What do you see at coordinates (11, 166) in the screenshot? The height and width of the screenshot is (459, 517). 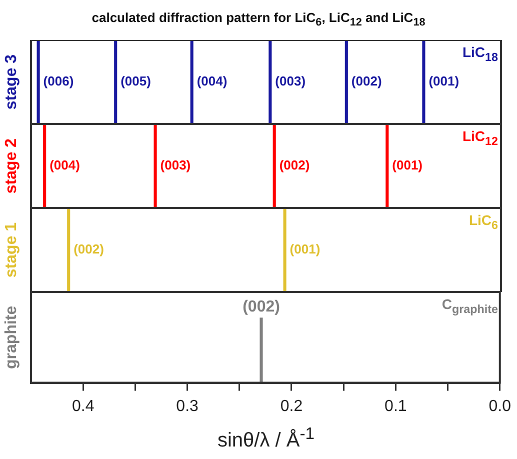 I see `y-axis-title: stage 2` at bounding box center [11, 166].